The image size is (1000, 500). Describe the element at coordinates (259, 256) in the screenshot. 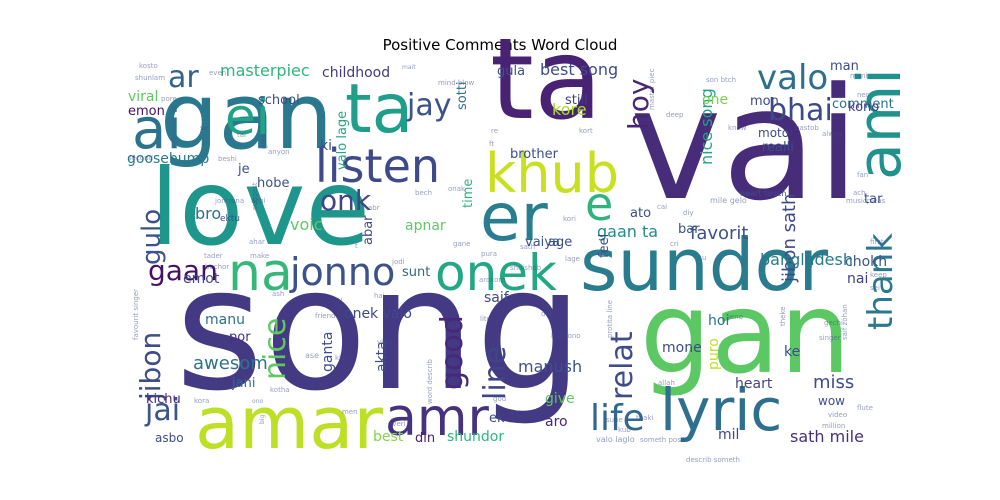

I see `word-make: make` at that location.